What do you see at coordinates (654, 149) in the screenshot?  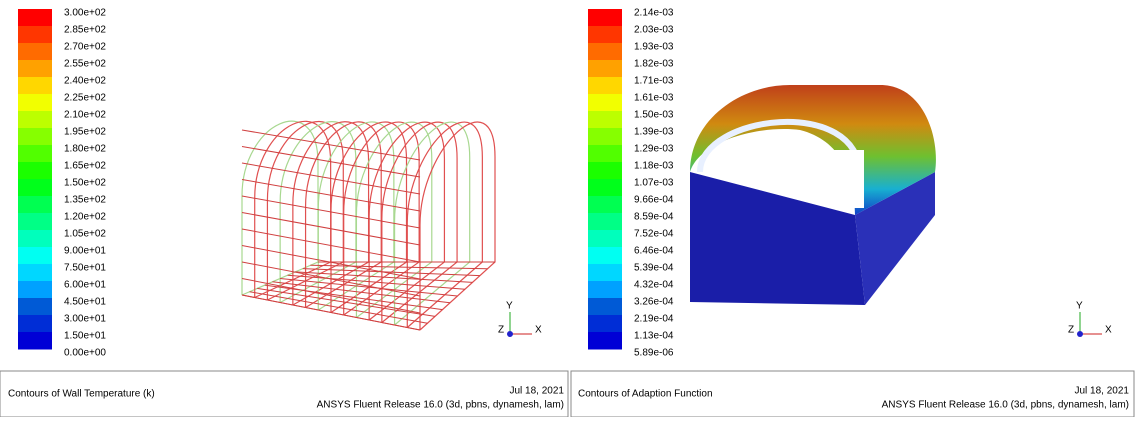 I see `legend-label: 1.29e-03` at bounding box center [654, 149].